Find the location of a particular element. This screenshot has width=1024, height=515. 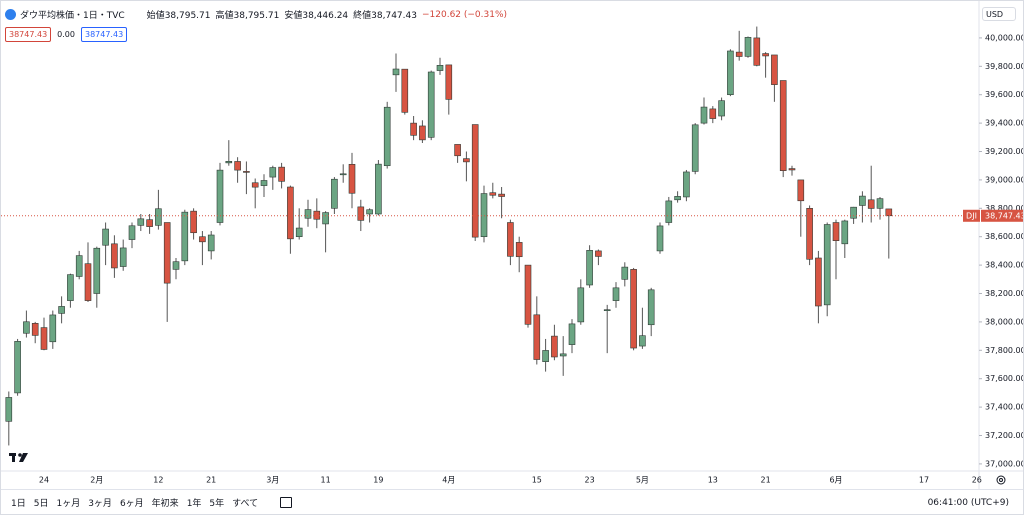

ohlc-label: 始値 is located at coordinates (155, 16).